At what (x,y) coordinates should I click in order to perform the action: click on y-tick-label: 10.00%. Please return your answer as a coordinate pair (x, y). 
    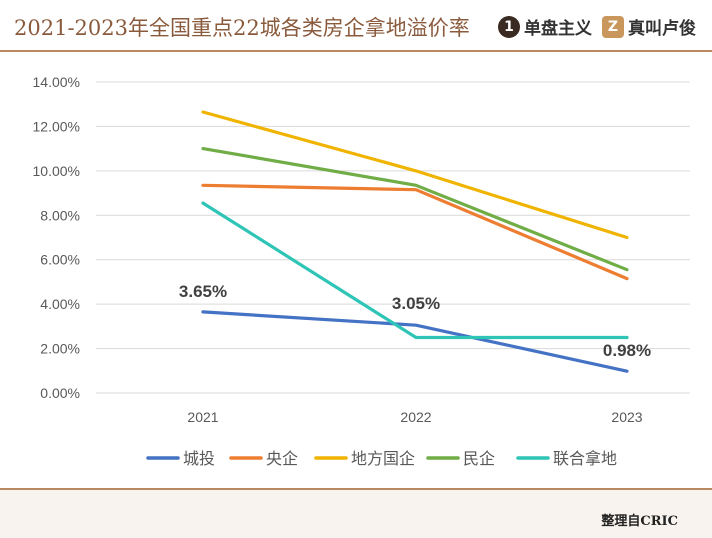
    Looking at the image, I should click on (56, 171).